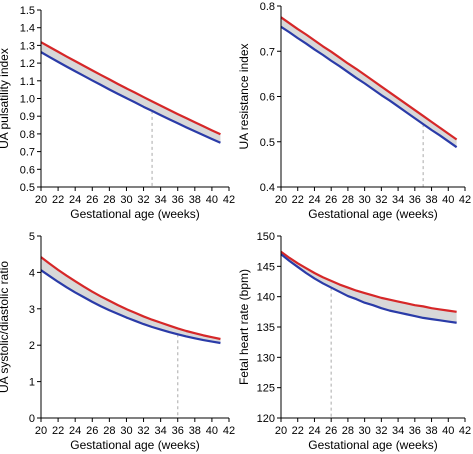  Describe the element at coordinates (266, 237) in the screenshot. I see `y-tick-label: 150` at that location.